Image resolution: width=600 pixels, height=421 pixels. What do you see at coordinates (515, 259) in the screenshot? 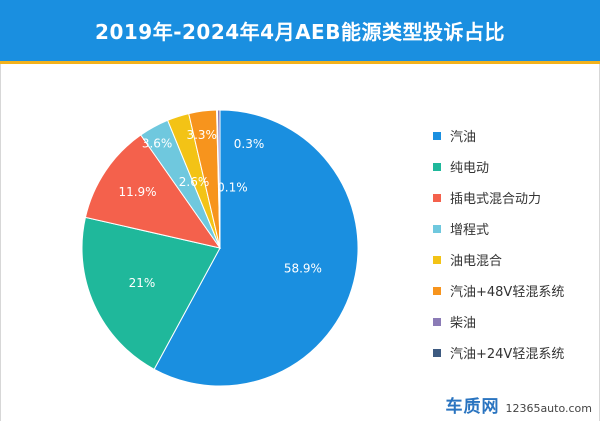
I see `legend-item: 油电混合` at bounding box center [515, 259].